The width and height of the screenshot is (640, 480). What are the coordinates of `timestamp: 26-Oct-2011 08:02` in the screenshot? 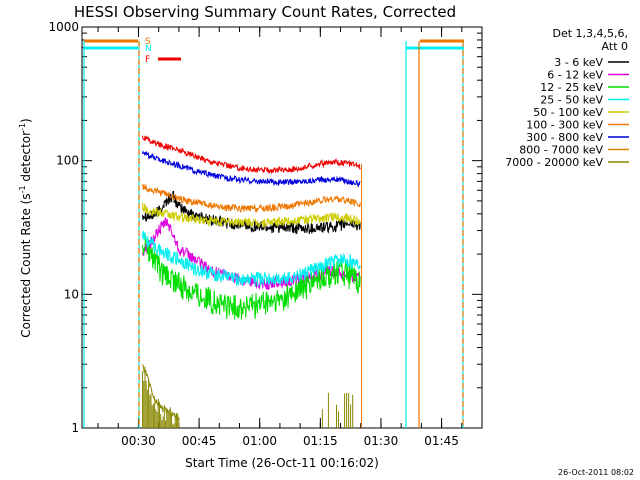 It's located at (596, 472).